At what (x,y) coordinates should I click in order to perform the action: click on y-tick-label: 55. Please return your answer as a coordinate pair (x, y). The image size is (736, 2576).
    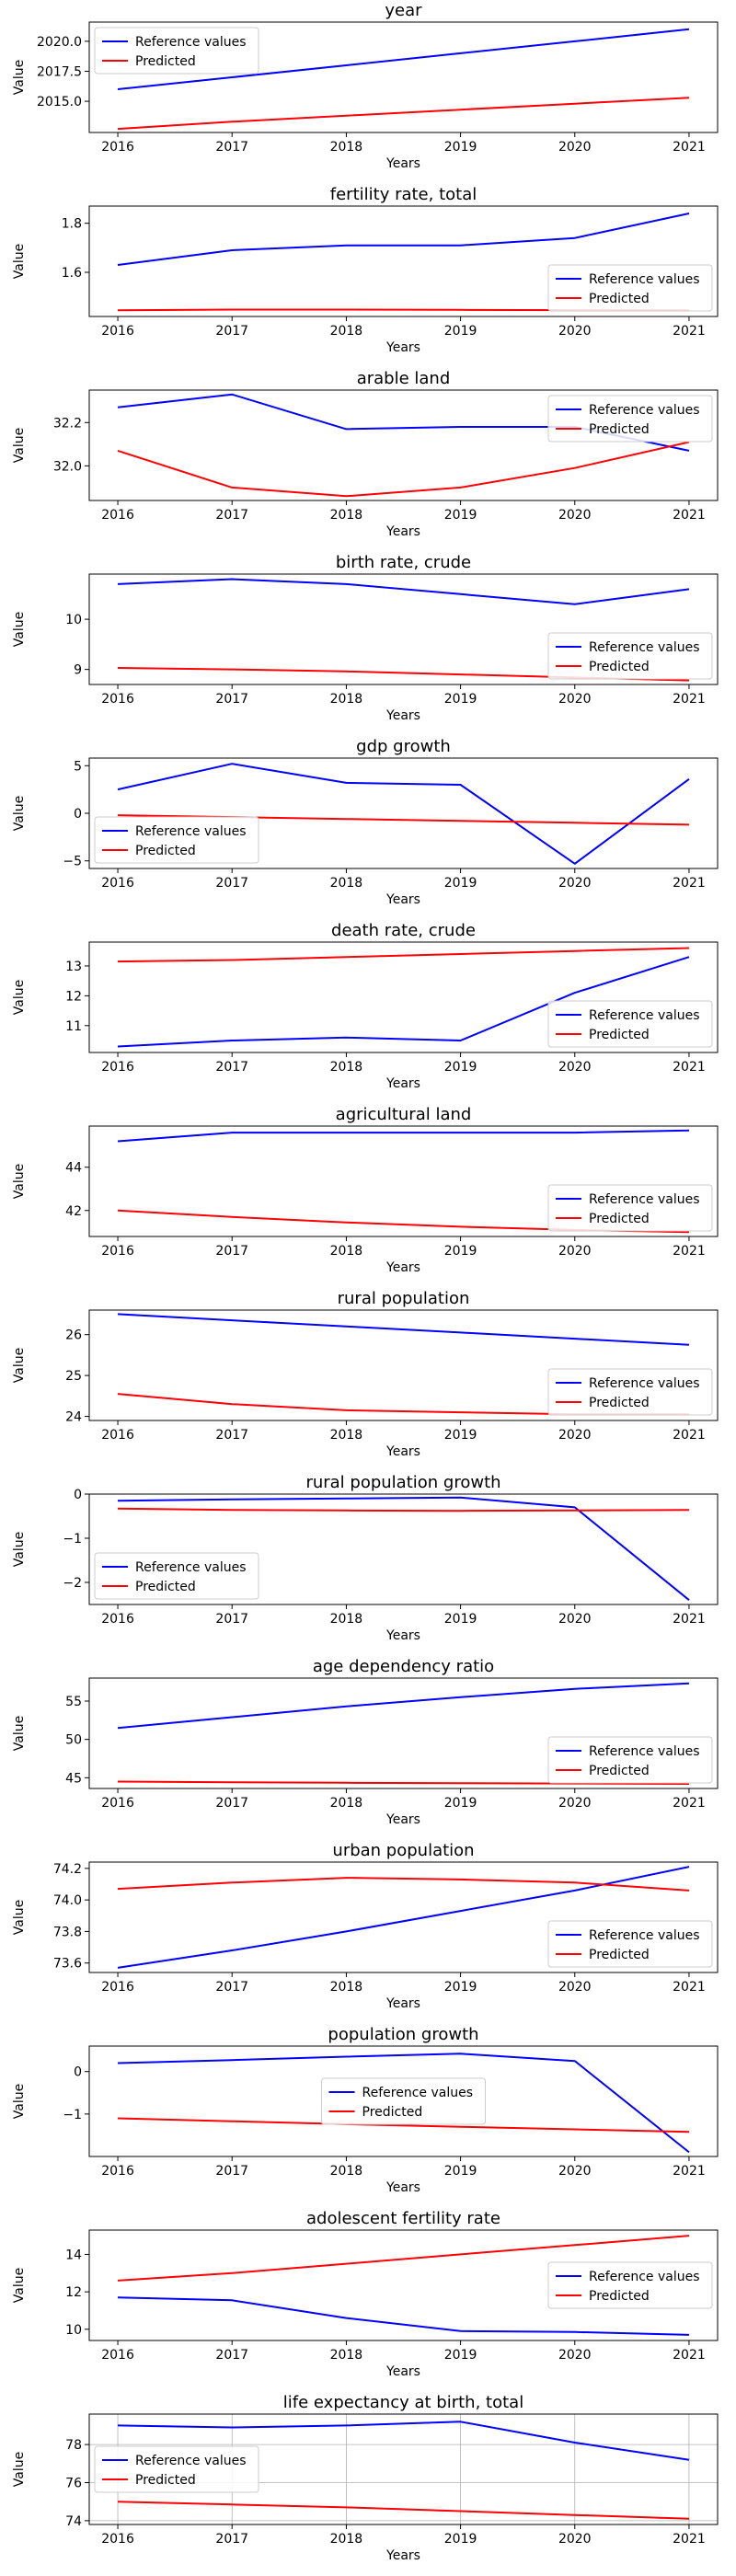
    Looking at the image, I should click on (73, 1702).